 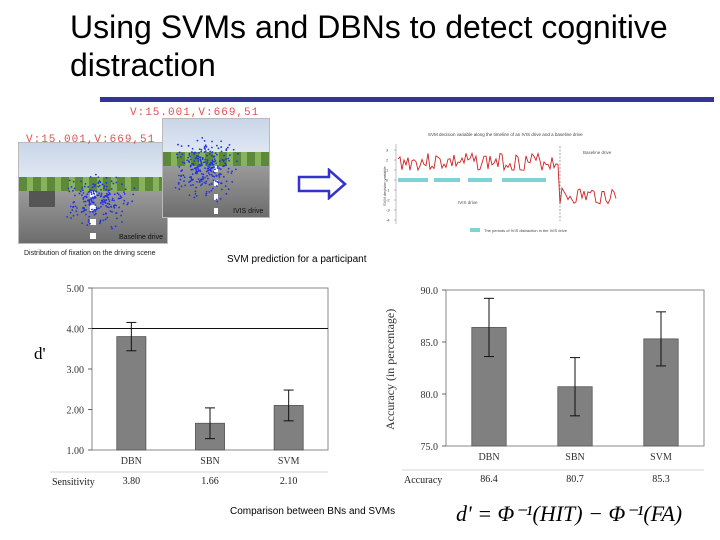 What do you see at coordinates (430, 291) in the screenshot?
I see `y-tick-label: 90.0` at bounding box center [430, 291].